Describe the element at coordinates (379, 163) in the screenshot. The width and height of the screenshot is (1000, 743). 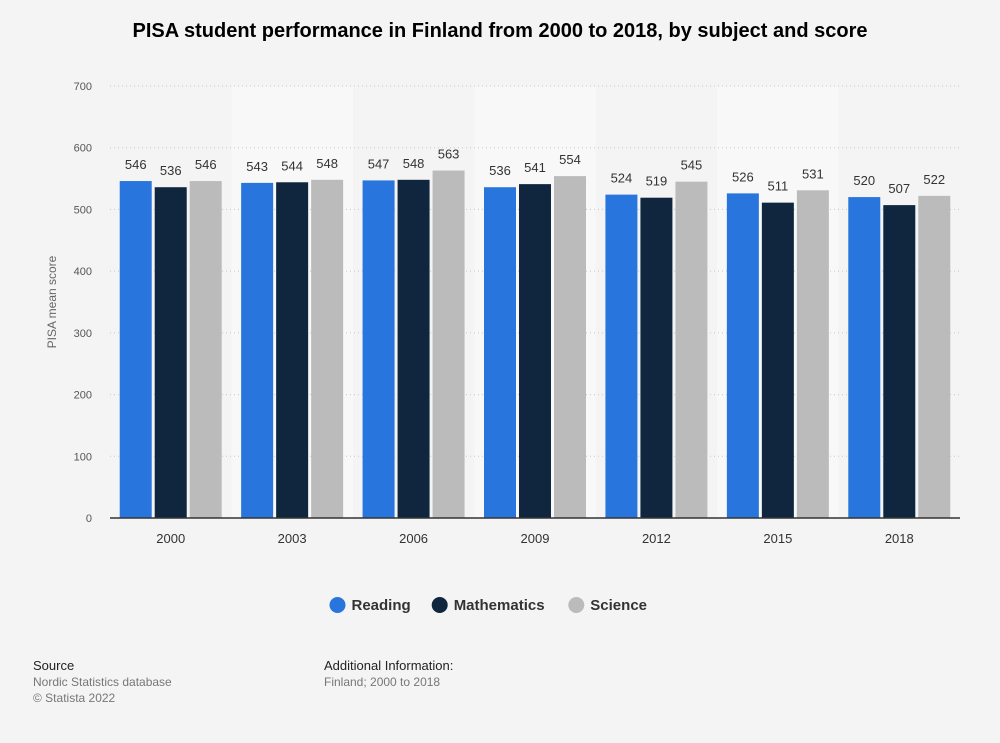
I see `data-label: 547` at that location.